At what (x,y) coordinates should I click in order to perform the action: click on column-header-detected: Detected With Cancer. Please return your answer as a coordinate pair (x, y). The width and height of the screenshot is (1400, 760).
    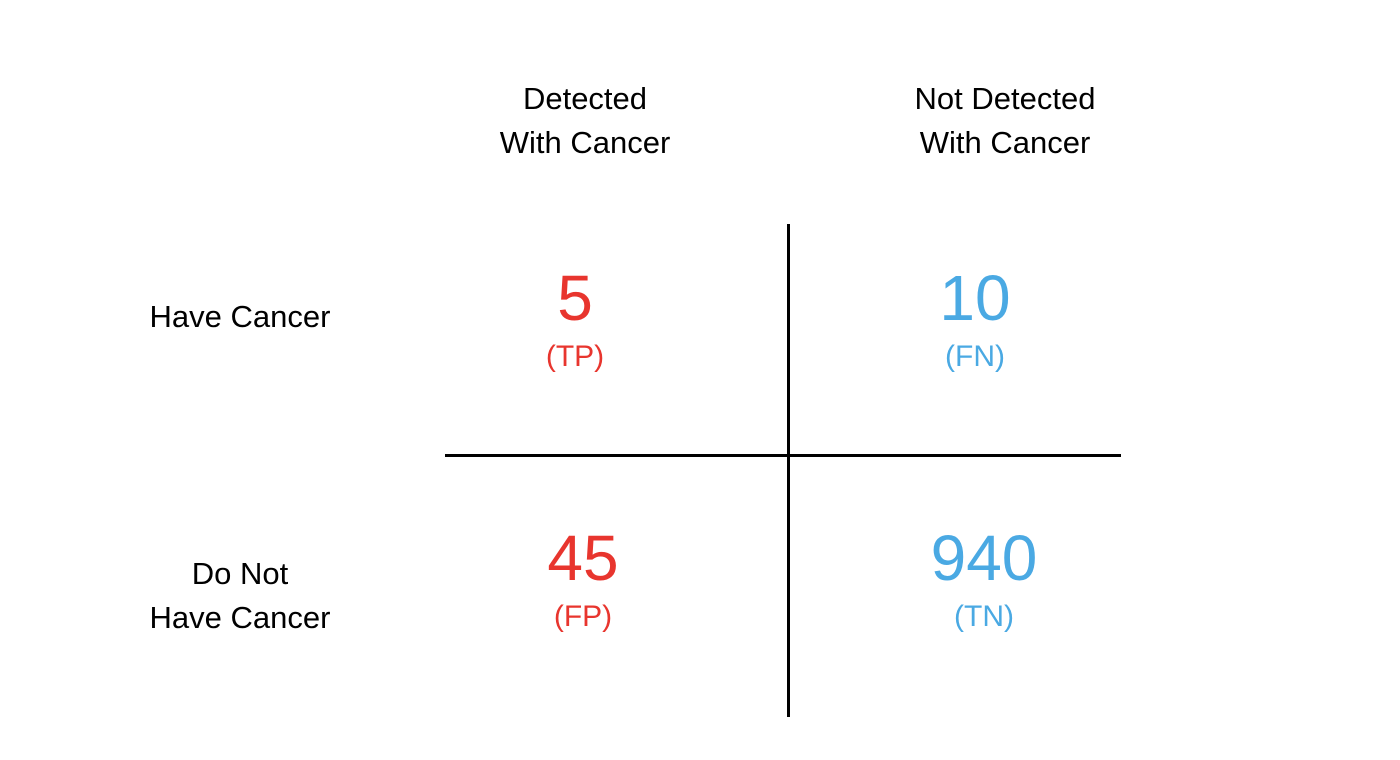
    Looking at the image, I should click on (585, 121).